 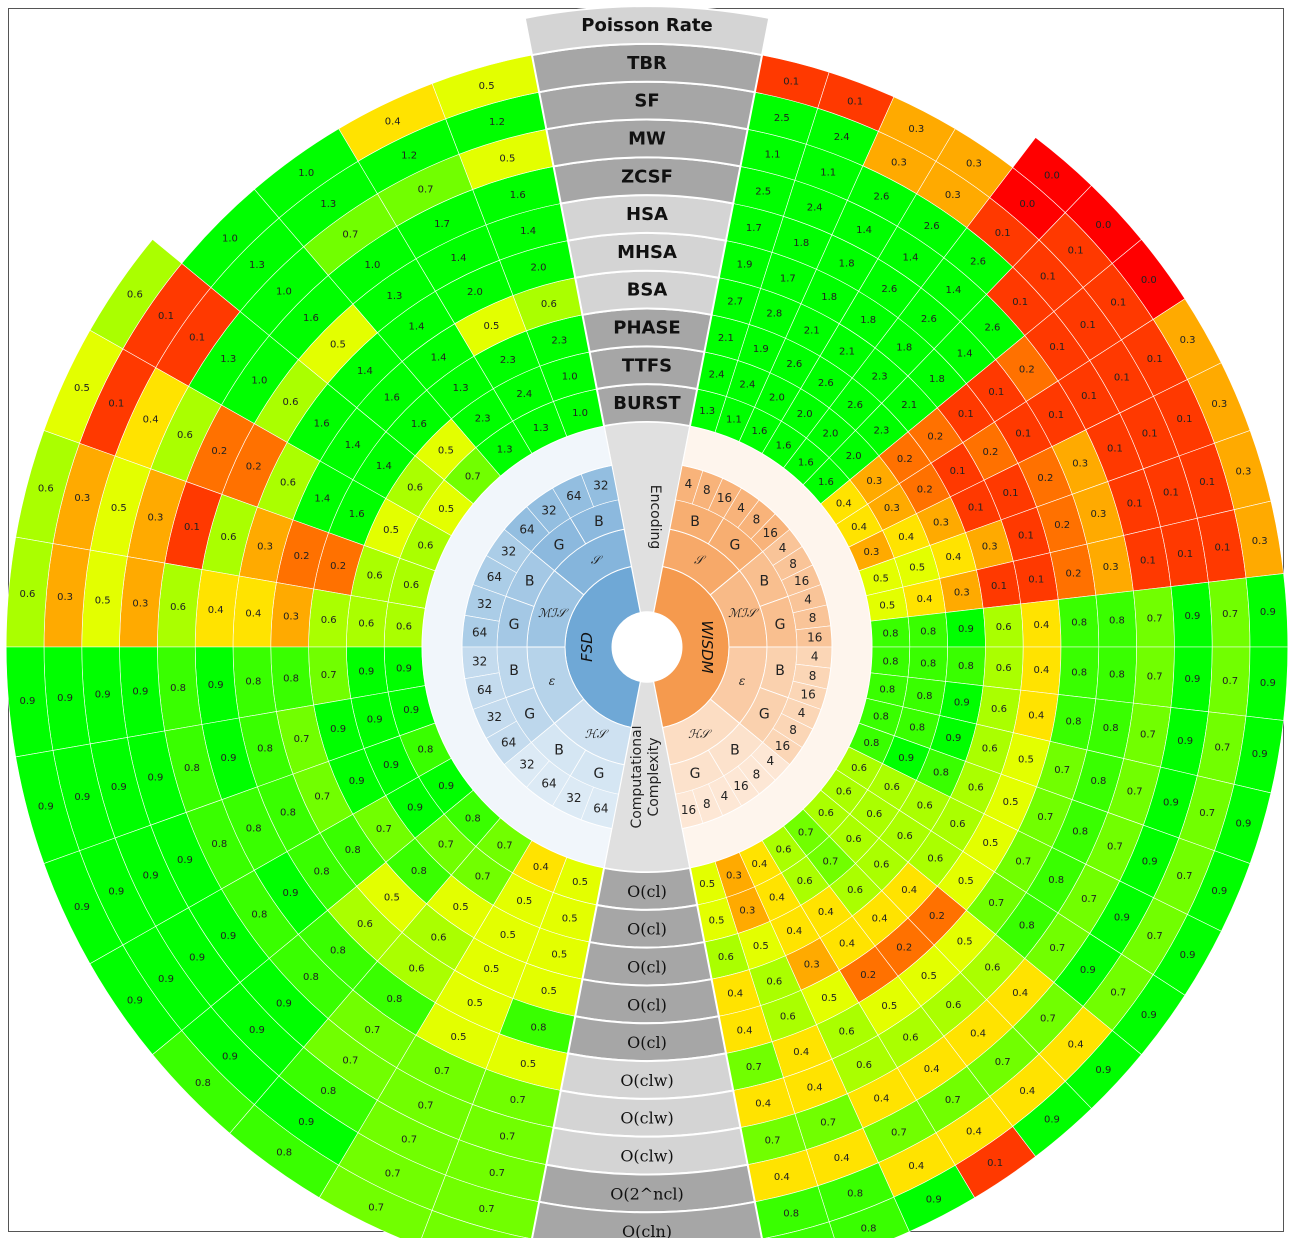 What do you see at coordinates (874, 481) in the screenshot?
I see `wisdm-value-6-1: 0.3` at bounding box center [874, 481].